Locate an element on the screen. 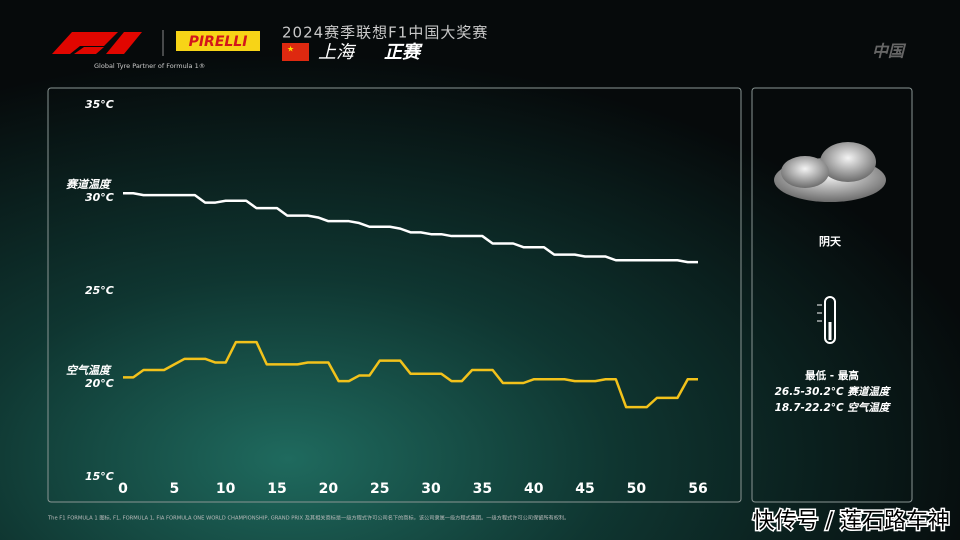 This screenshot has width=960, height=540. x-tick-label: 20 is located at coordinates (329, 489).